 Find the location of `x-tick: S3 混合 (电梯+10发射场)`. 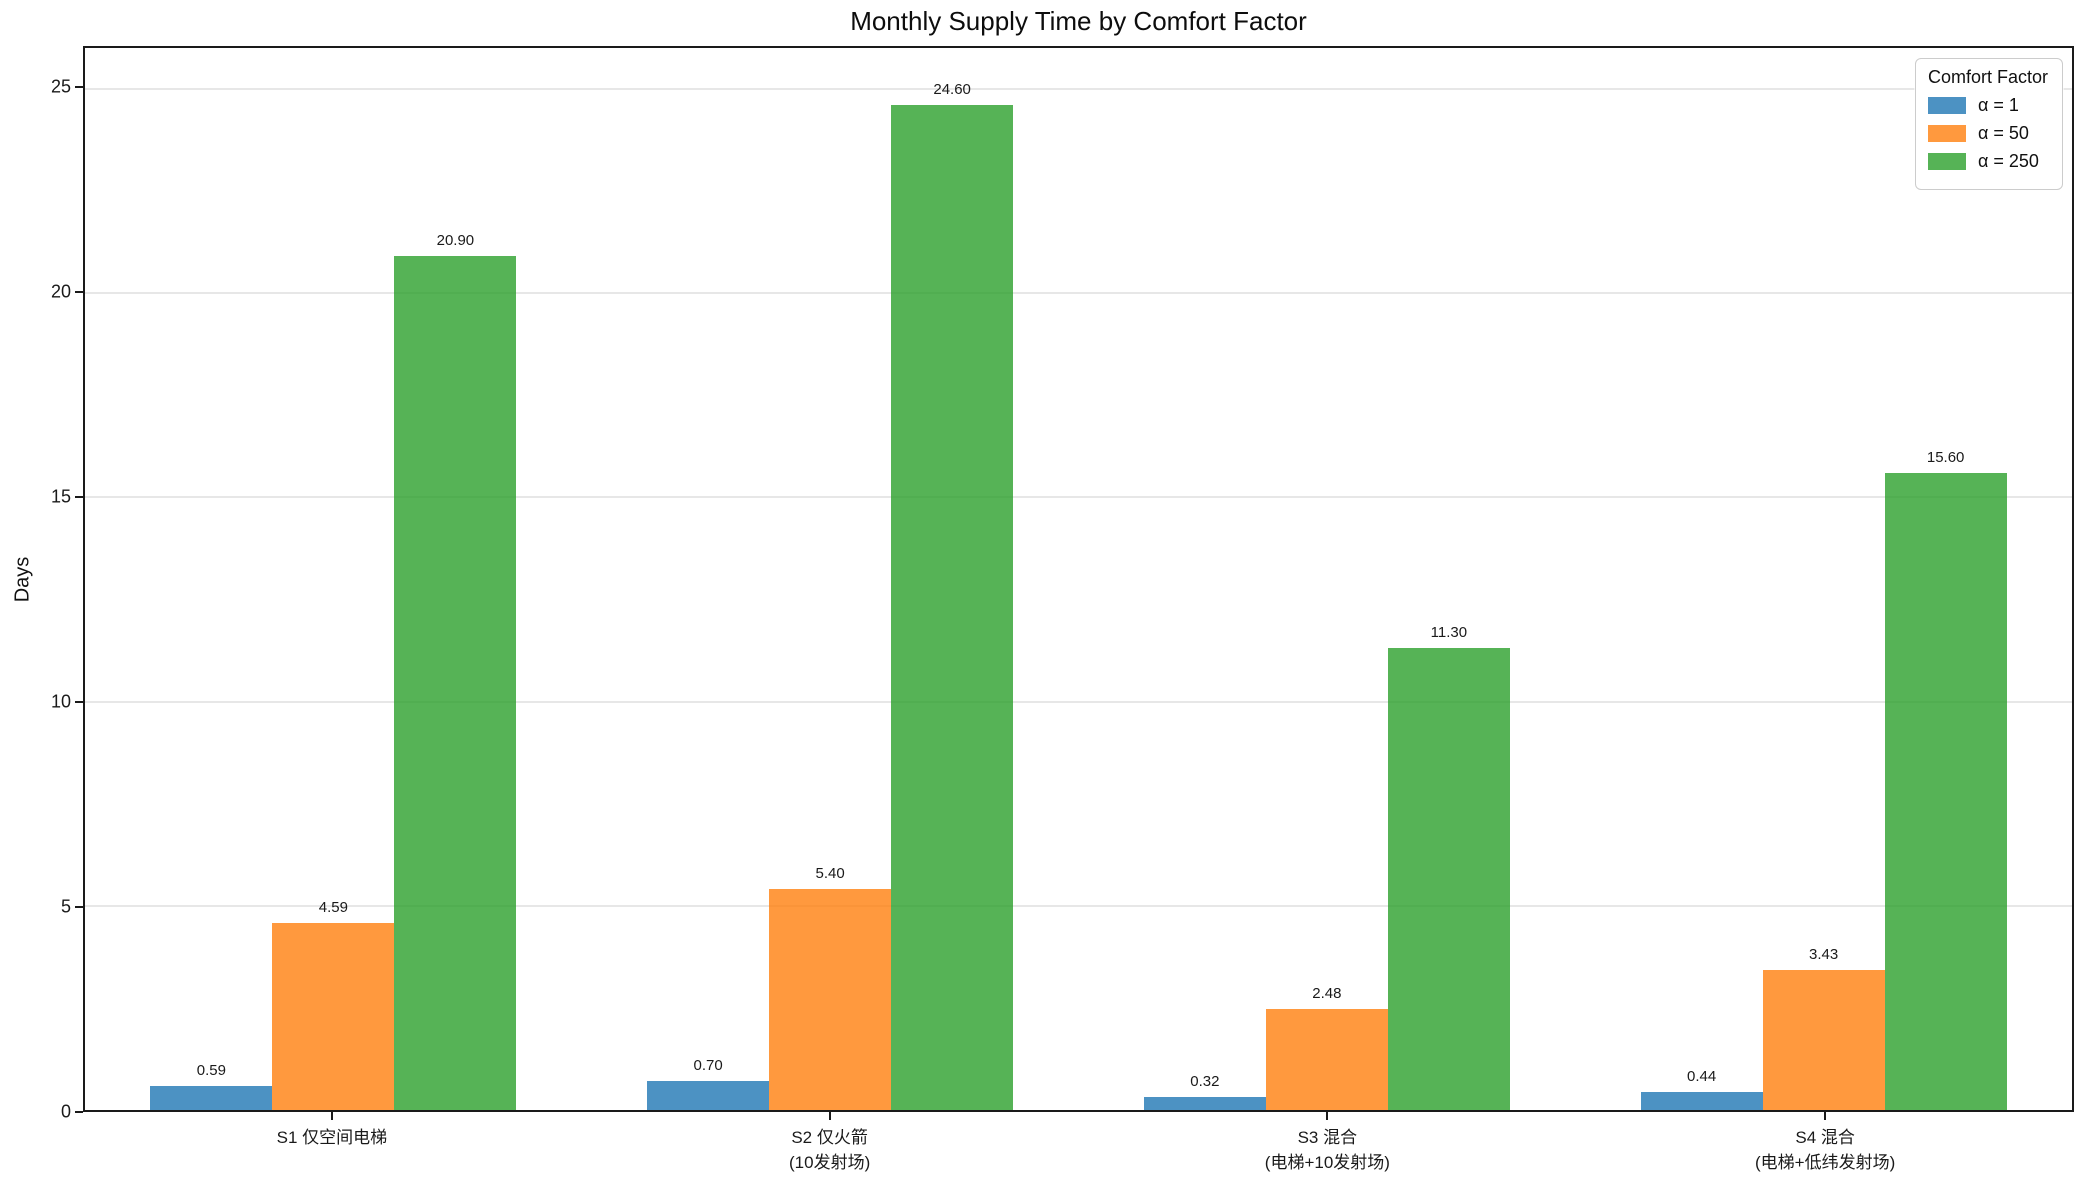

x-tick: S3 混合 (电梯+10发射场) is located at coordinates (1328, 1143).